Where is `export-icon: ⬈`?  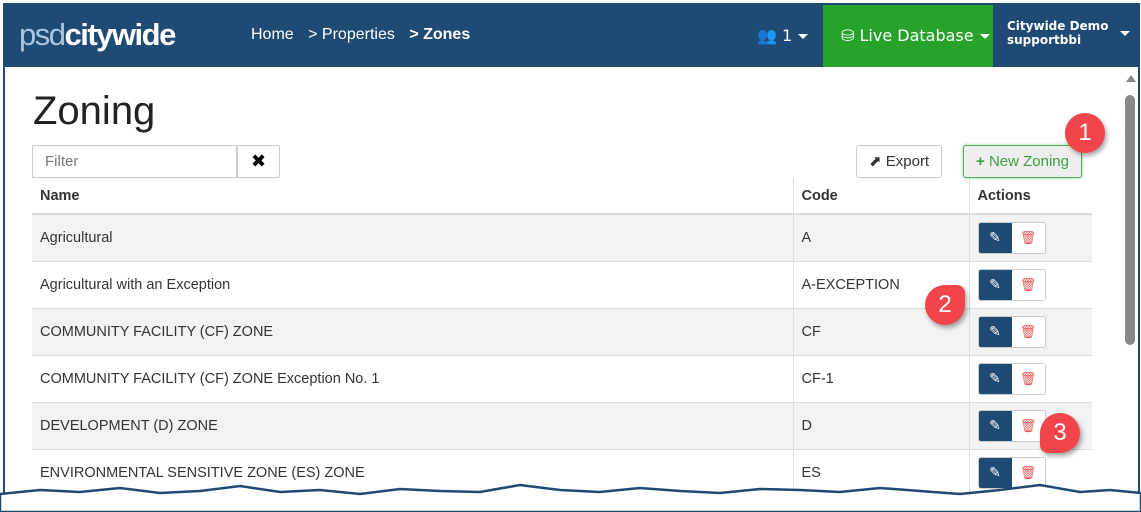 export-icon: ⬈ is located at coordinates (875, 161).